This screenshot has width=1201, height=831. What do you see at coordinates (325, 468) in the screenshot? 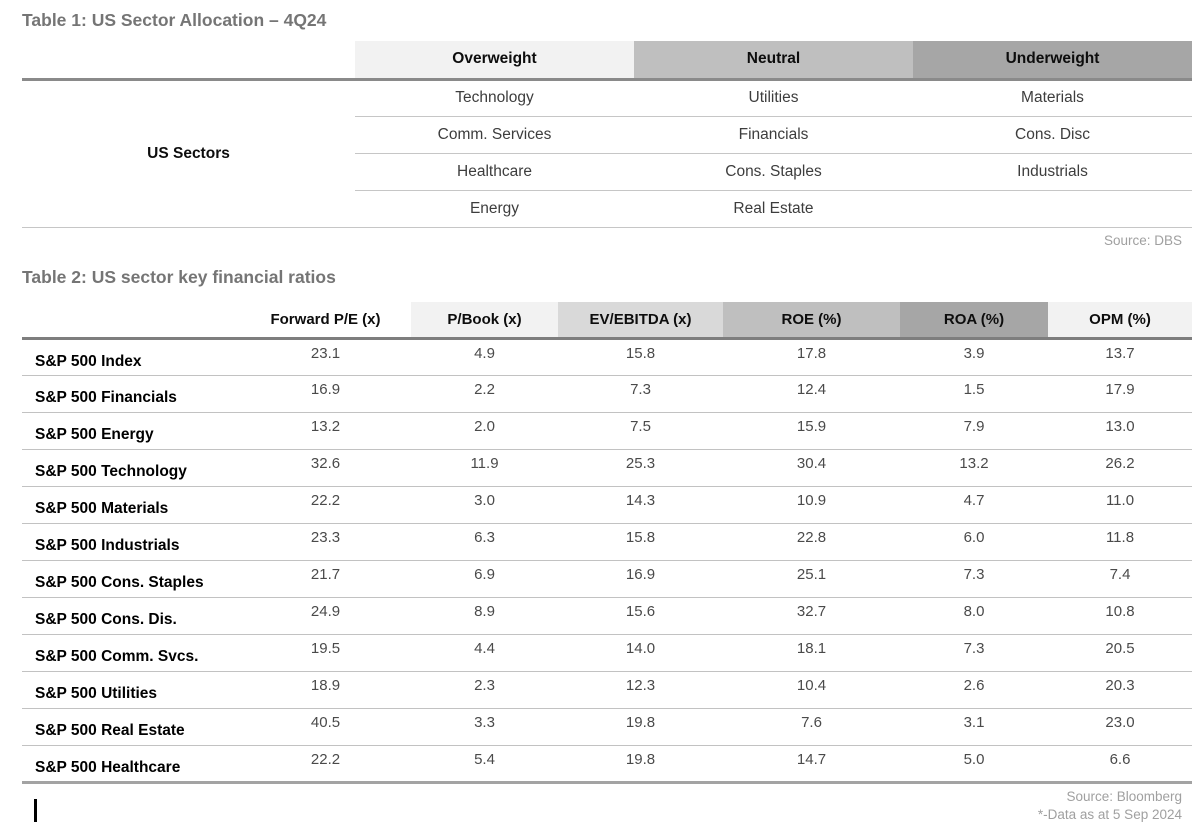
I see `cell: 32.6` at bounding box center [325, 468].